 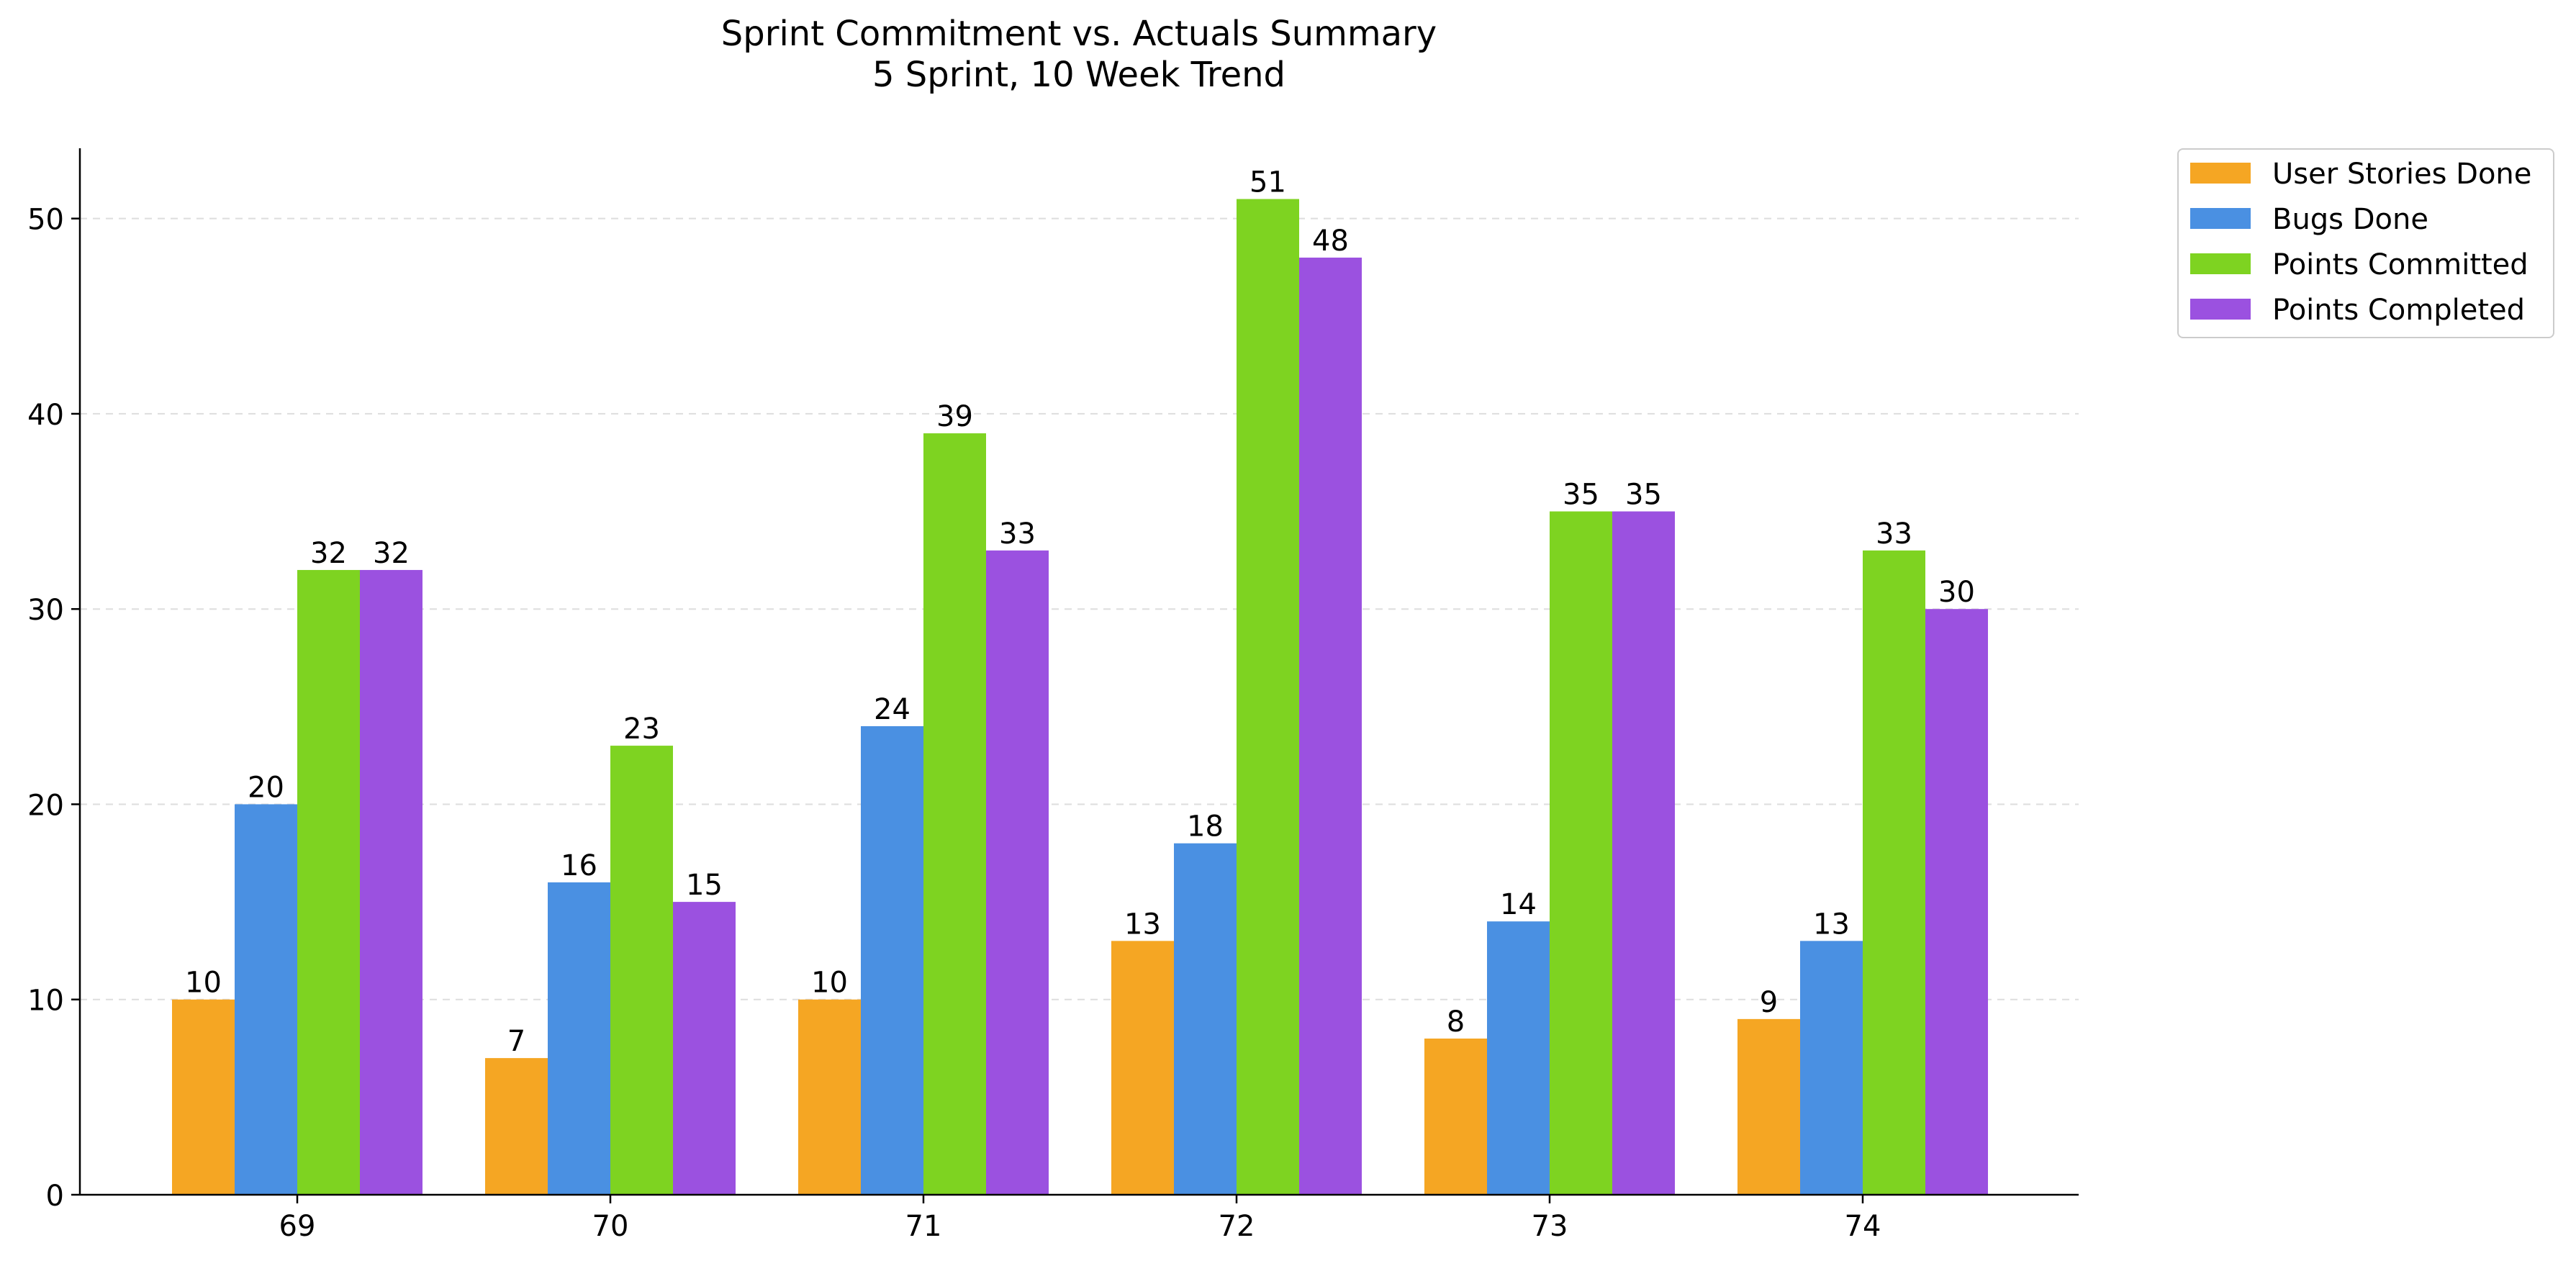 I want to click on y-tick-label: 10, so click(x=45, y=1001).